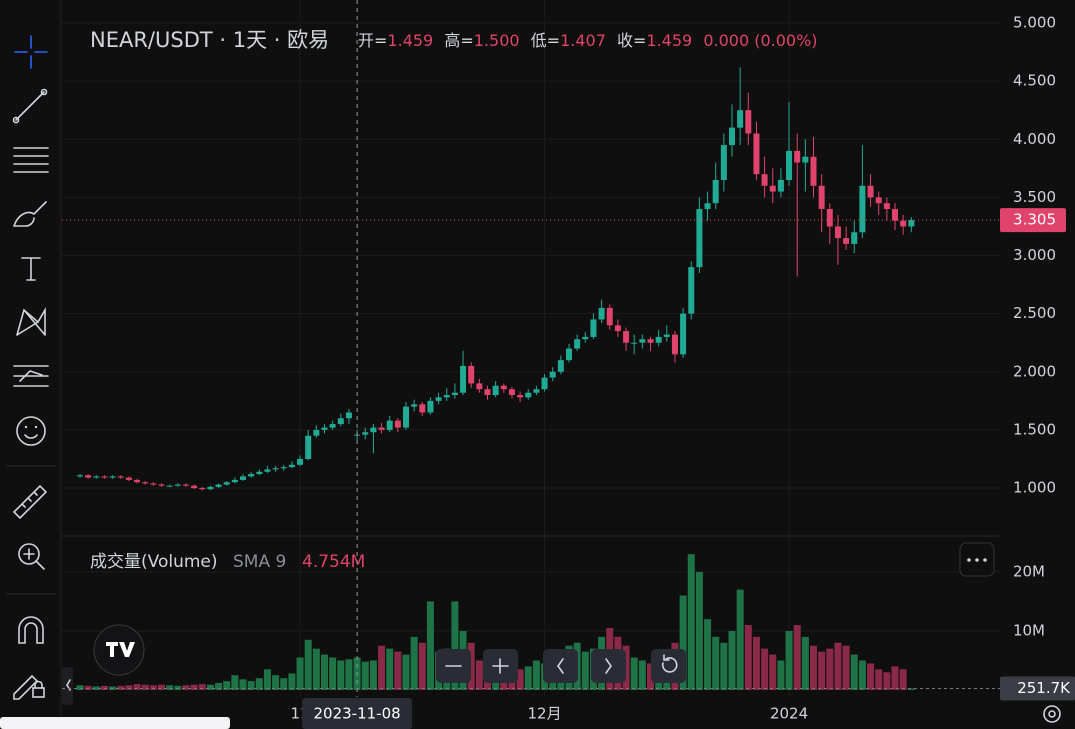 Image resolution: width=1075 pixels, height=729 pixels. Describe the element at coordinates (1052, 714) in the screenshot. I see `settings-button` at that location.